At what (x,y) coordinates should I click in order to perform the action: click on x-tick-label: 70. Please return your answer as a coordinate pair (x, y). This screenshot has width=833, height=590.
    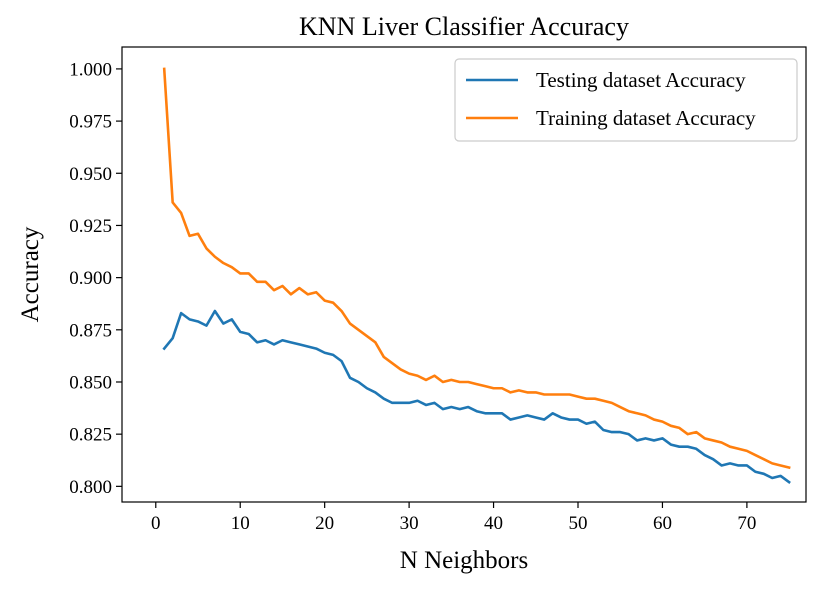
    Looking at the image, I should click on (746, 523).